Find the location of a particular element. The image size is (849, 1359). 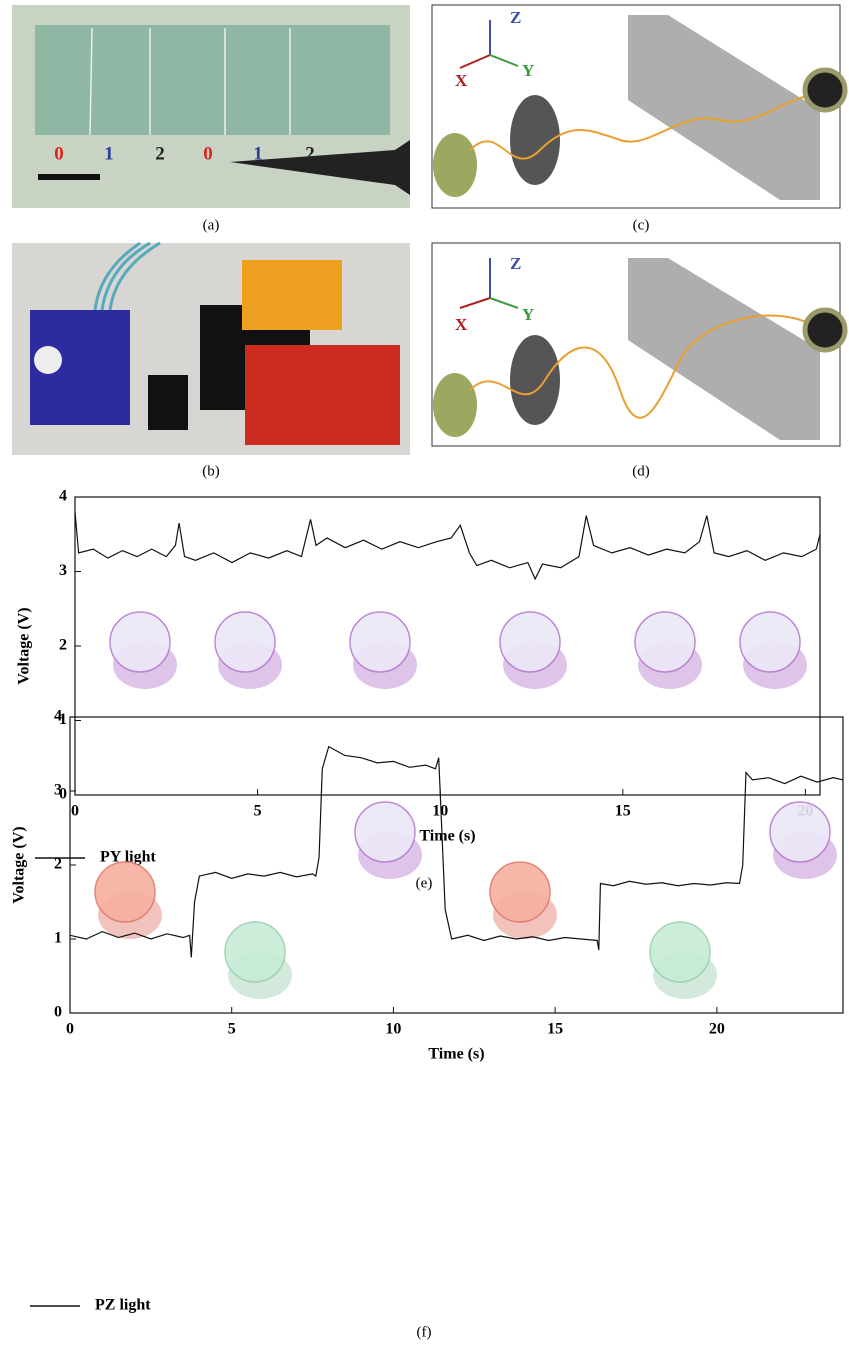

panel-a: 0 1 2 0 1 2 (a) is located at coordinates (211, 119).